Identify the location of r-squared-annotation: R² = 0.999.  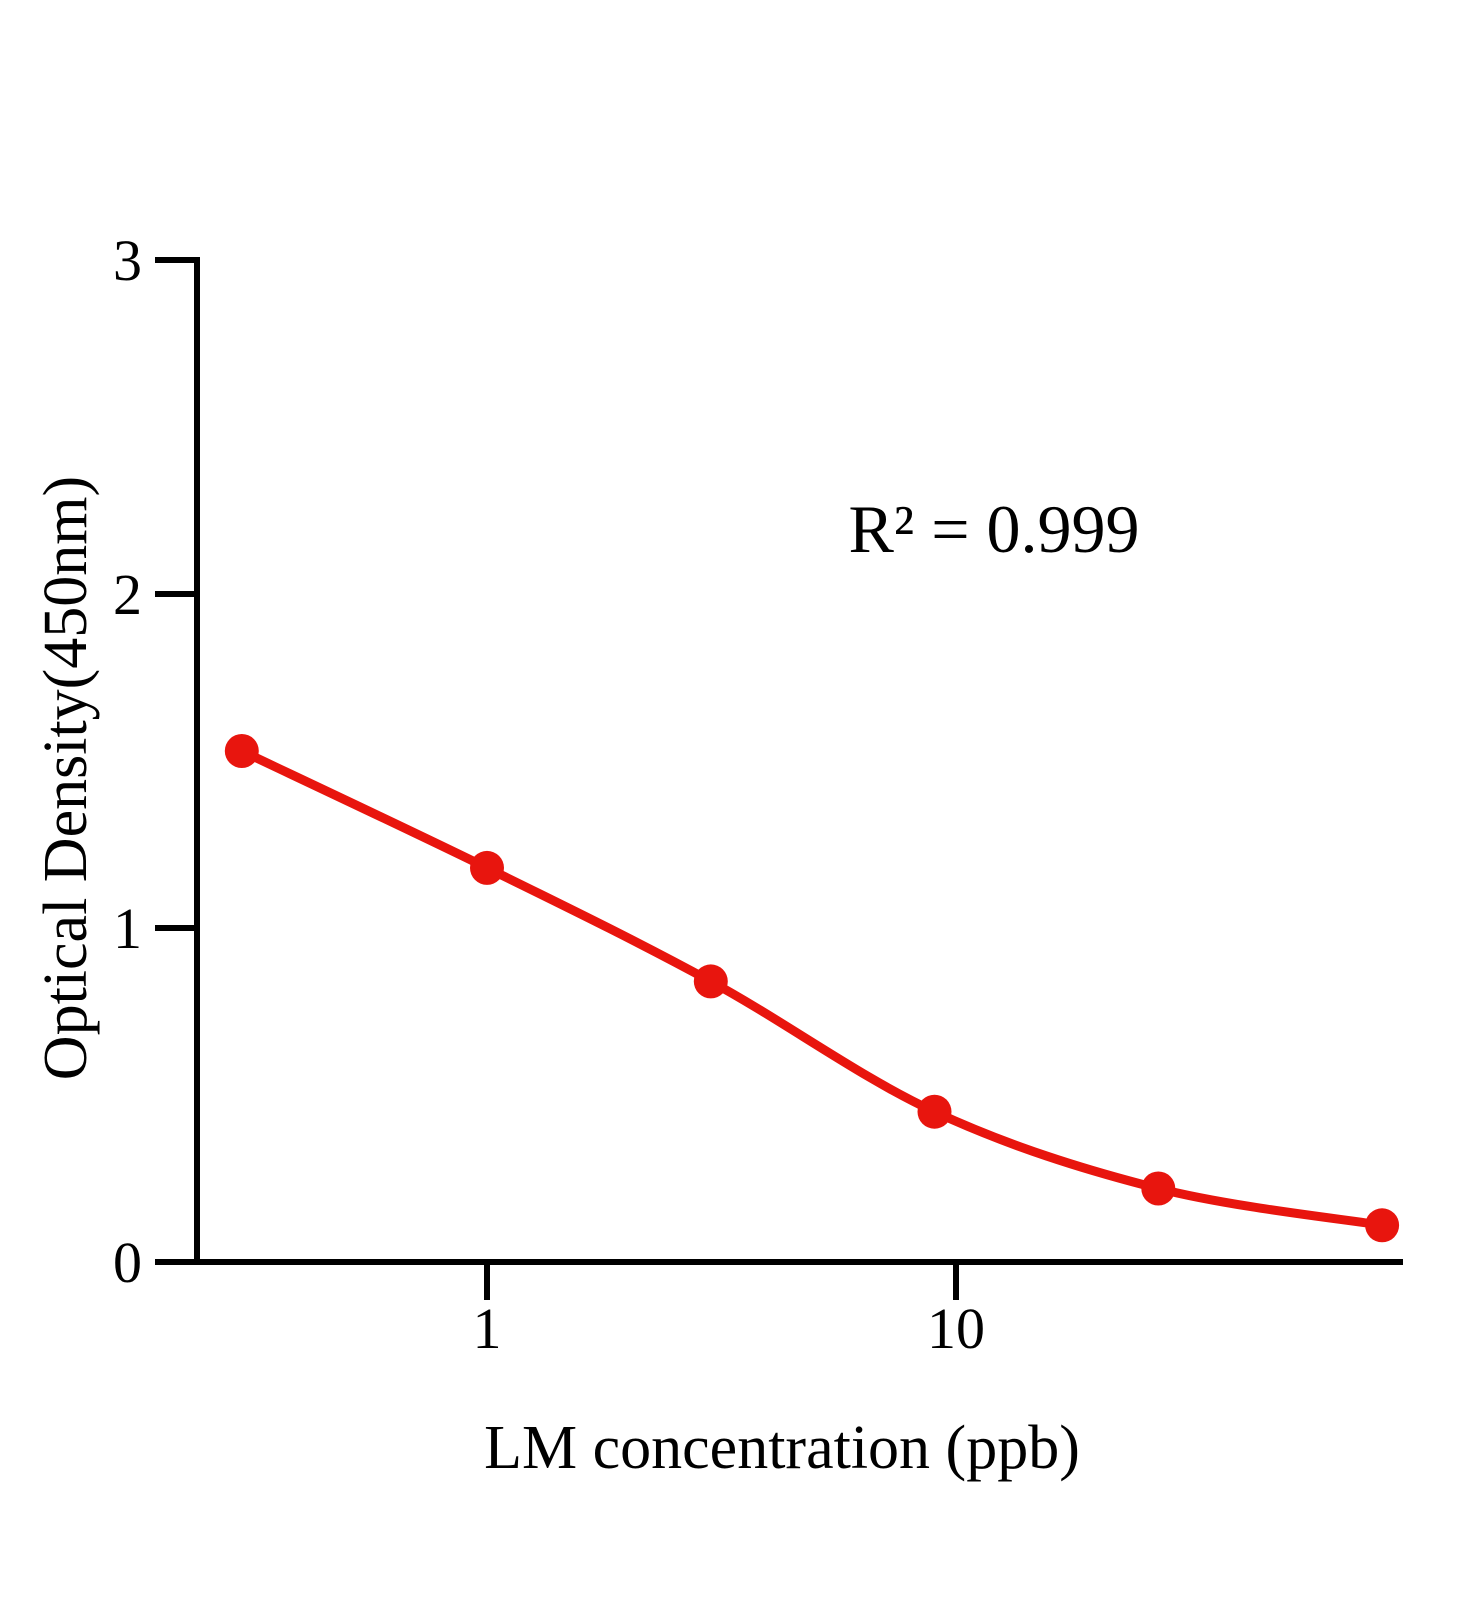
(994, 529).